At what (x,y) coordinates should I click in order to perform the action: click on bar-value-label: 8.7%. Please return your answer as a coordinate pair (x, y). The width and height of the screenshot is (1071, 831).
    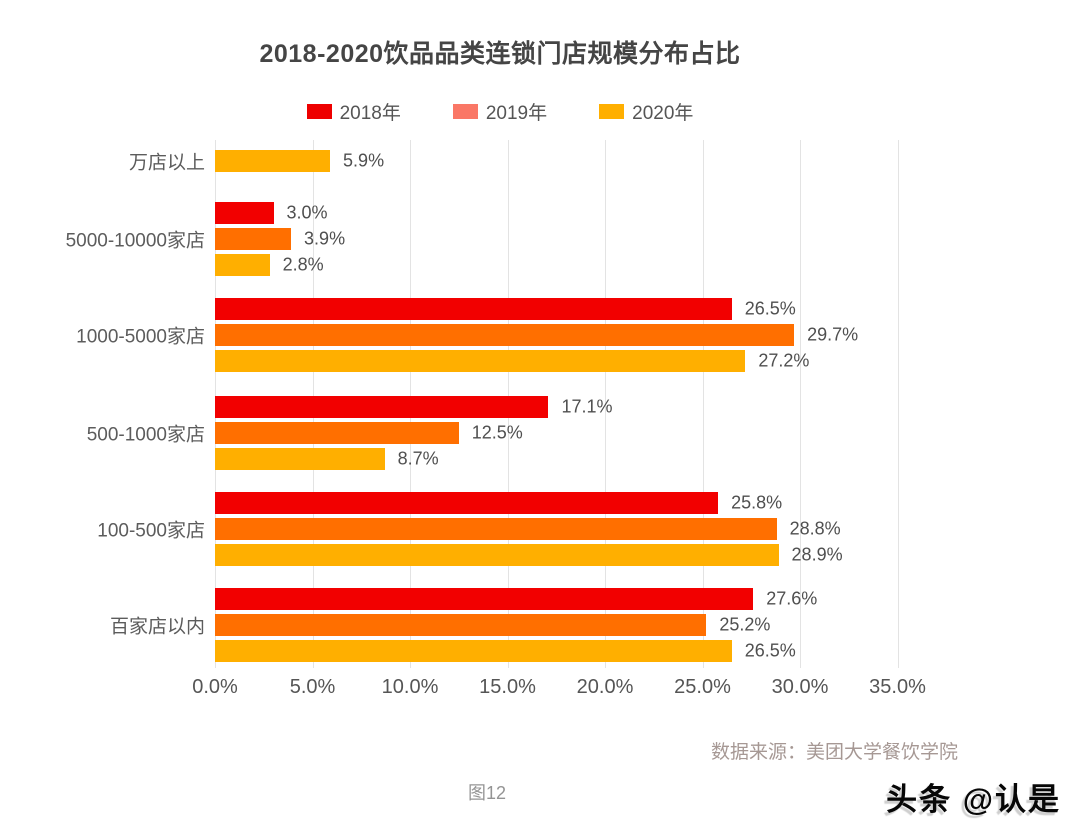
    Looking at the image, I should click on (418, 458).